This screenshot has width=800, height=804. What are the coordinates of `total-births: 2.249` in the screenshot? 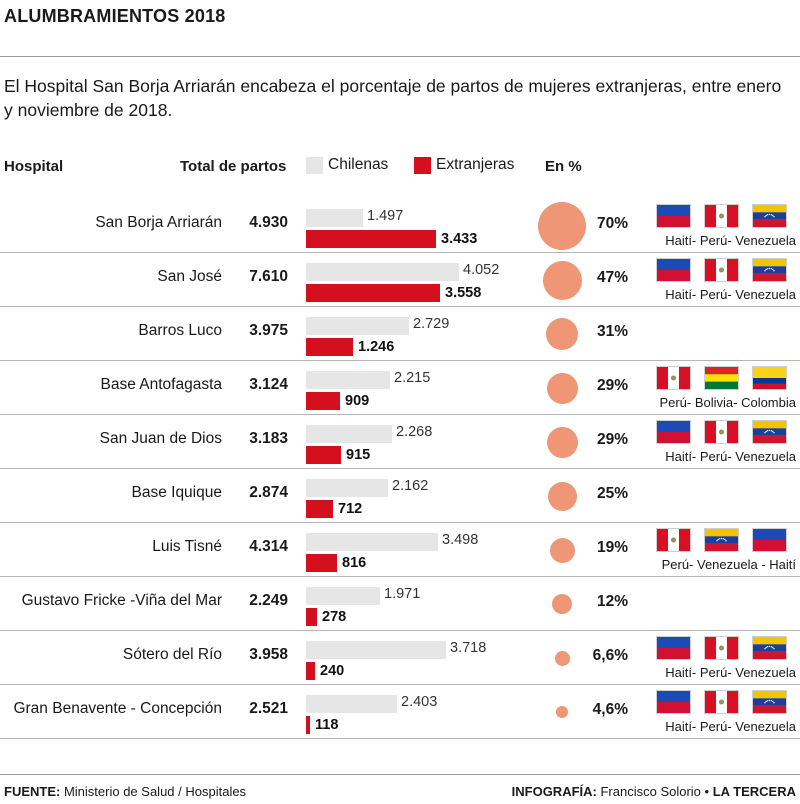 It's located at (268, 600).